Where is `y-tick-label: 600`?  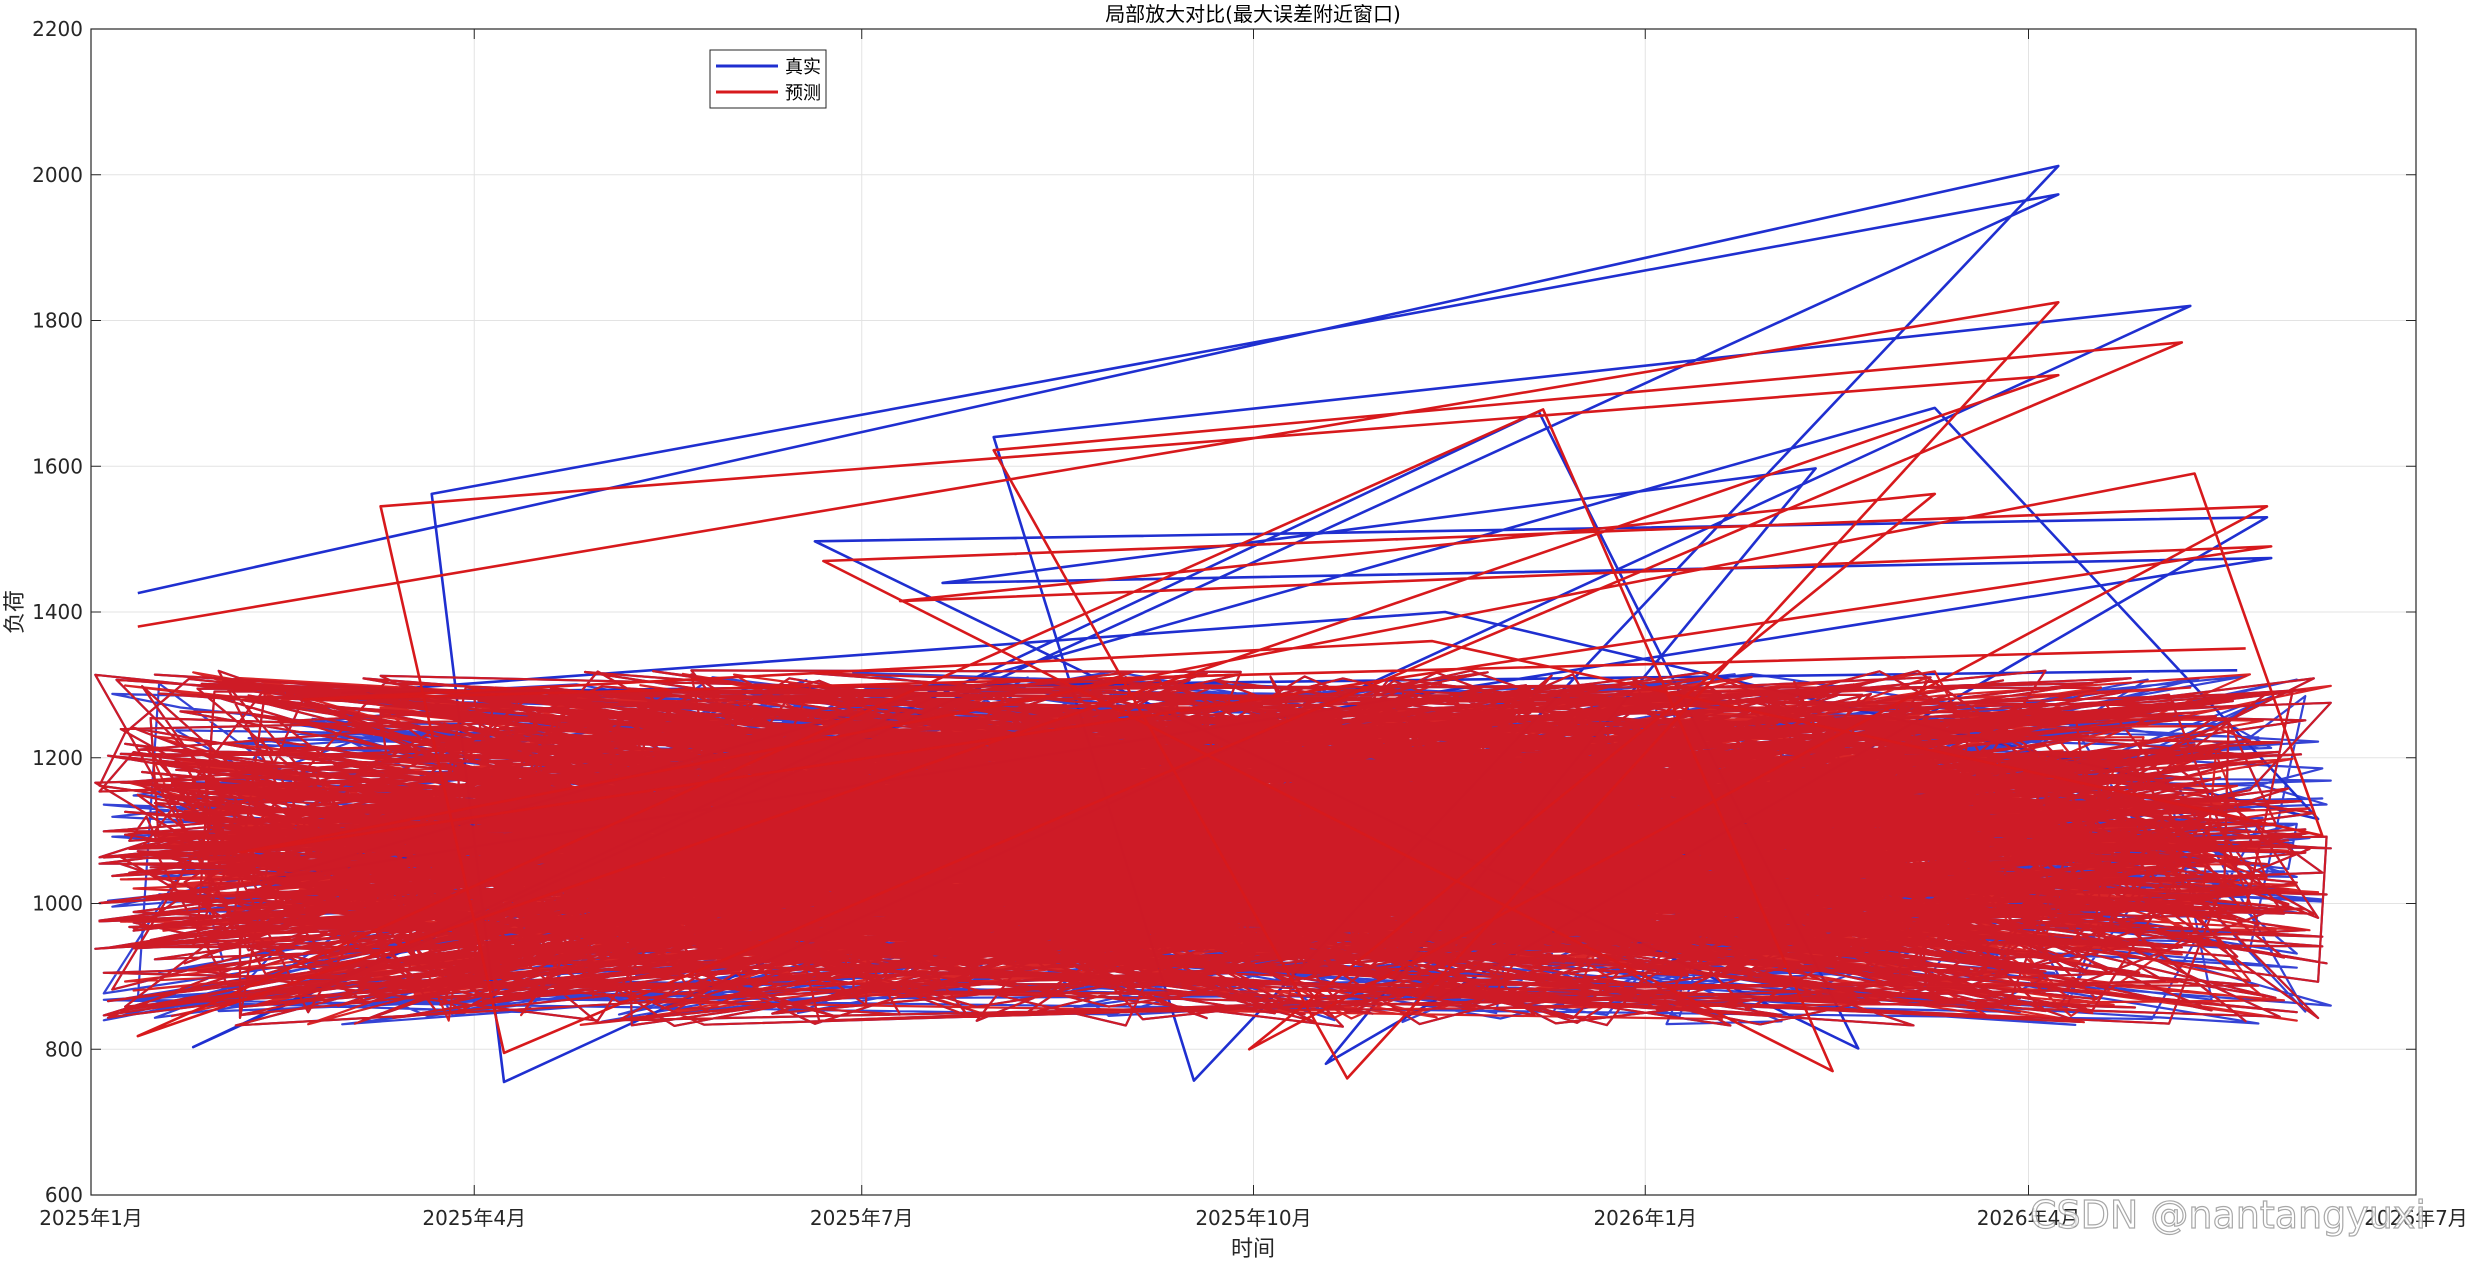 y-tick-label: 600 is located at coordinates (64, 1195).